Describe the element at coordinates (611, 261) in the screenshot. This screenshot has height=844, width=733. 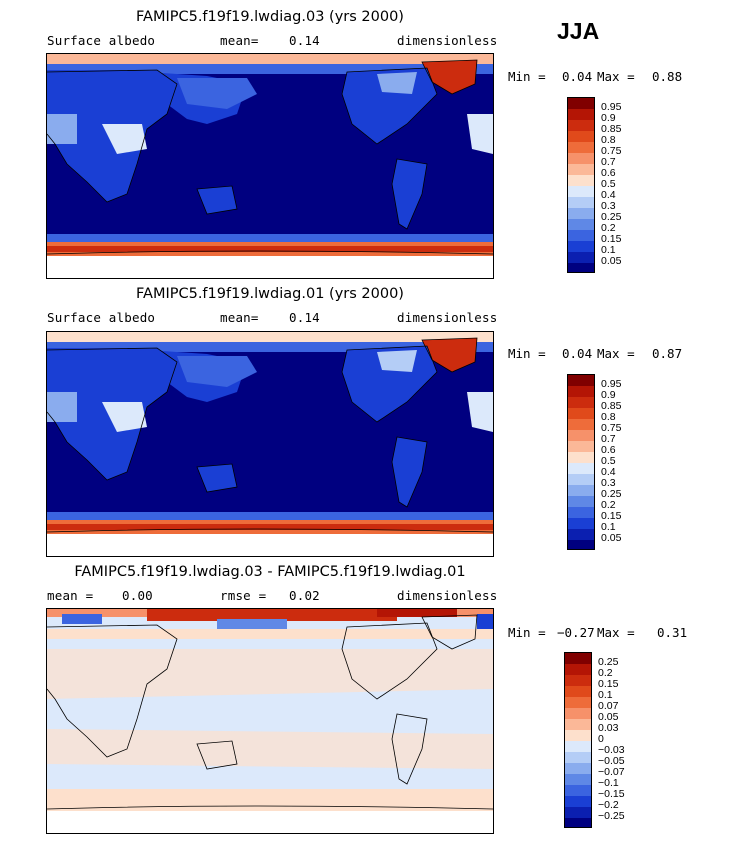
I see `panel-1-colorbar-label: 0.05` at that location.